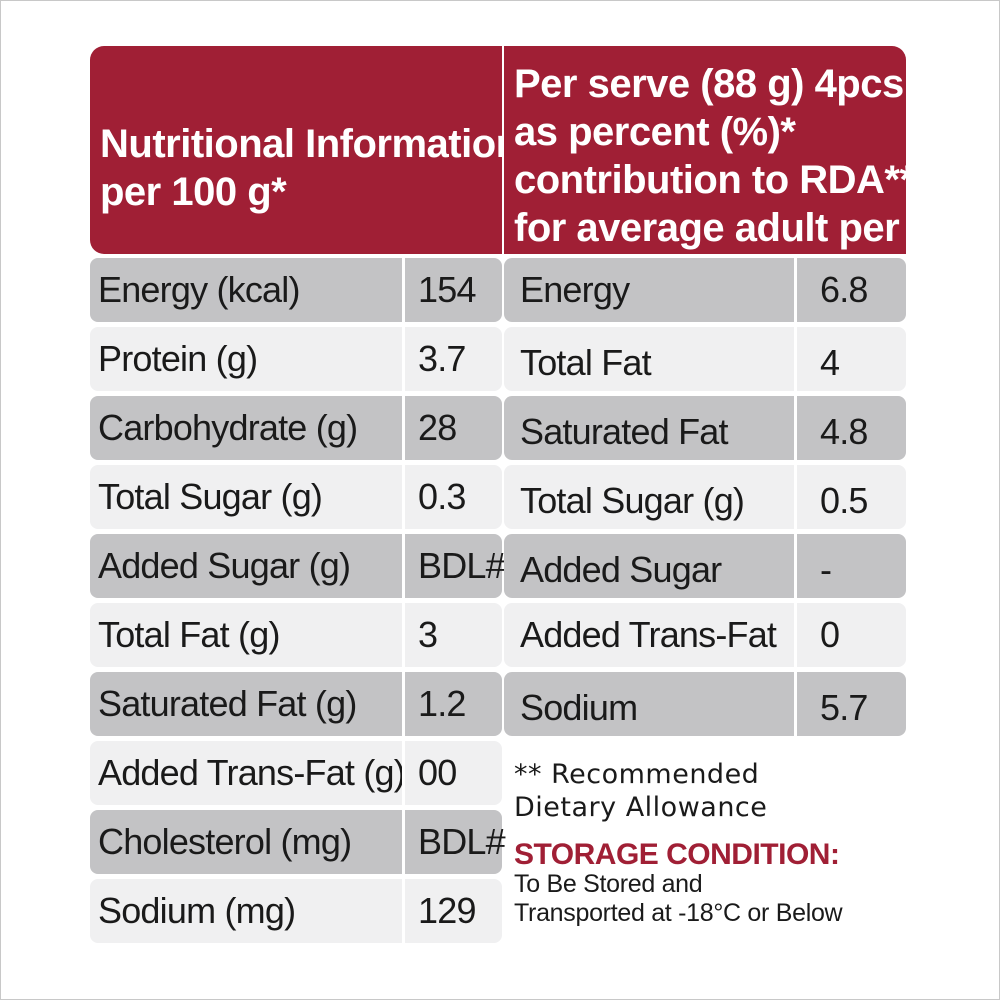 This screenshot has height=1000, width=1000. I want to click on rda-value: 4.8, so click(844, 431).